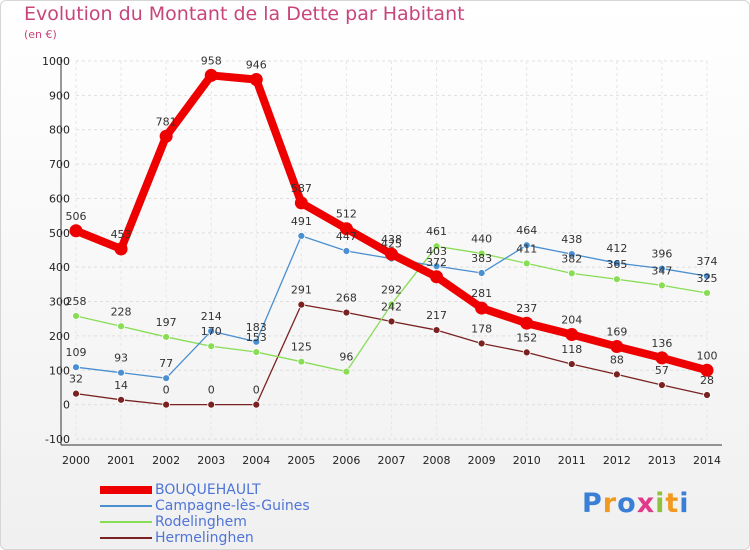 The width and height of the screenshot is (750, 550). Describe the element at coordinates (527, 460) in the screenshot. I see `x-tick-label: 2010` at that location.